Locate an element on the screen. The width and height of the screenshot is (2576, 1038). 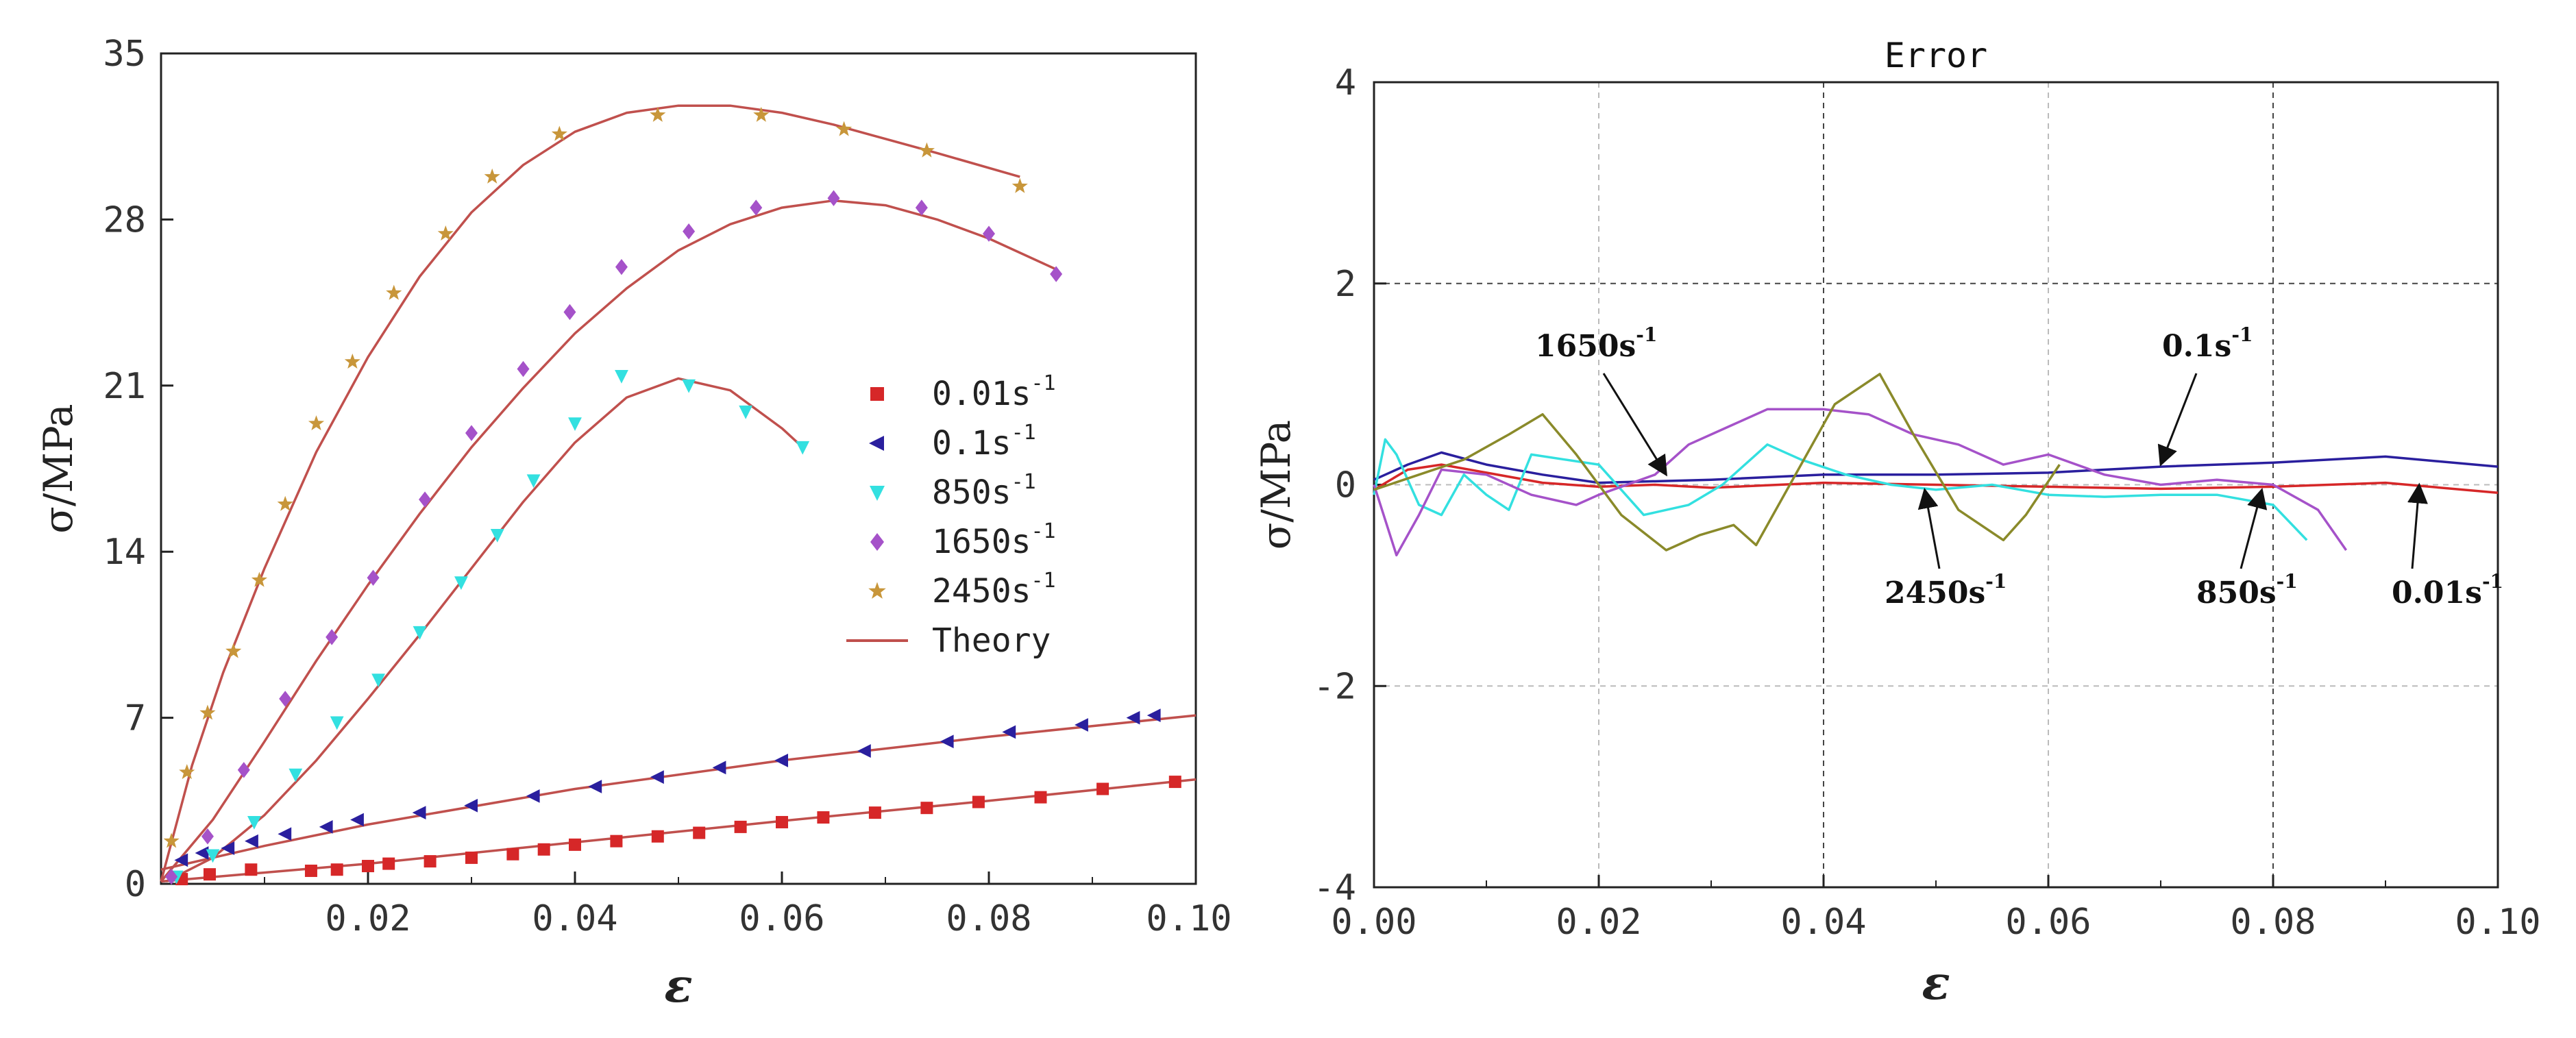
legend-marker-0.1s is located at coordinates (877, 444).